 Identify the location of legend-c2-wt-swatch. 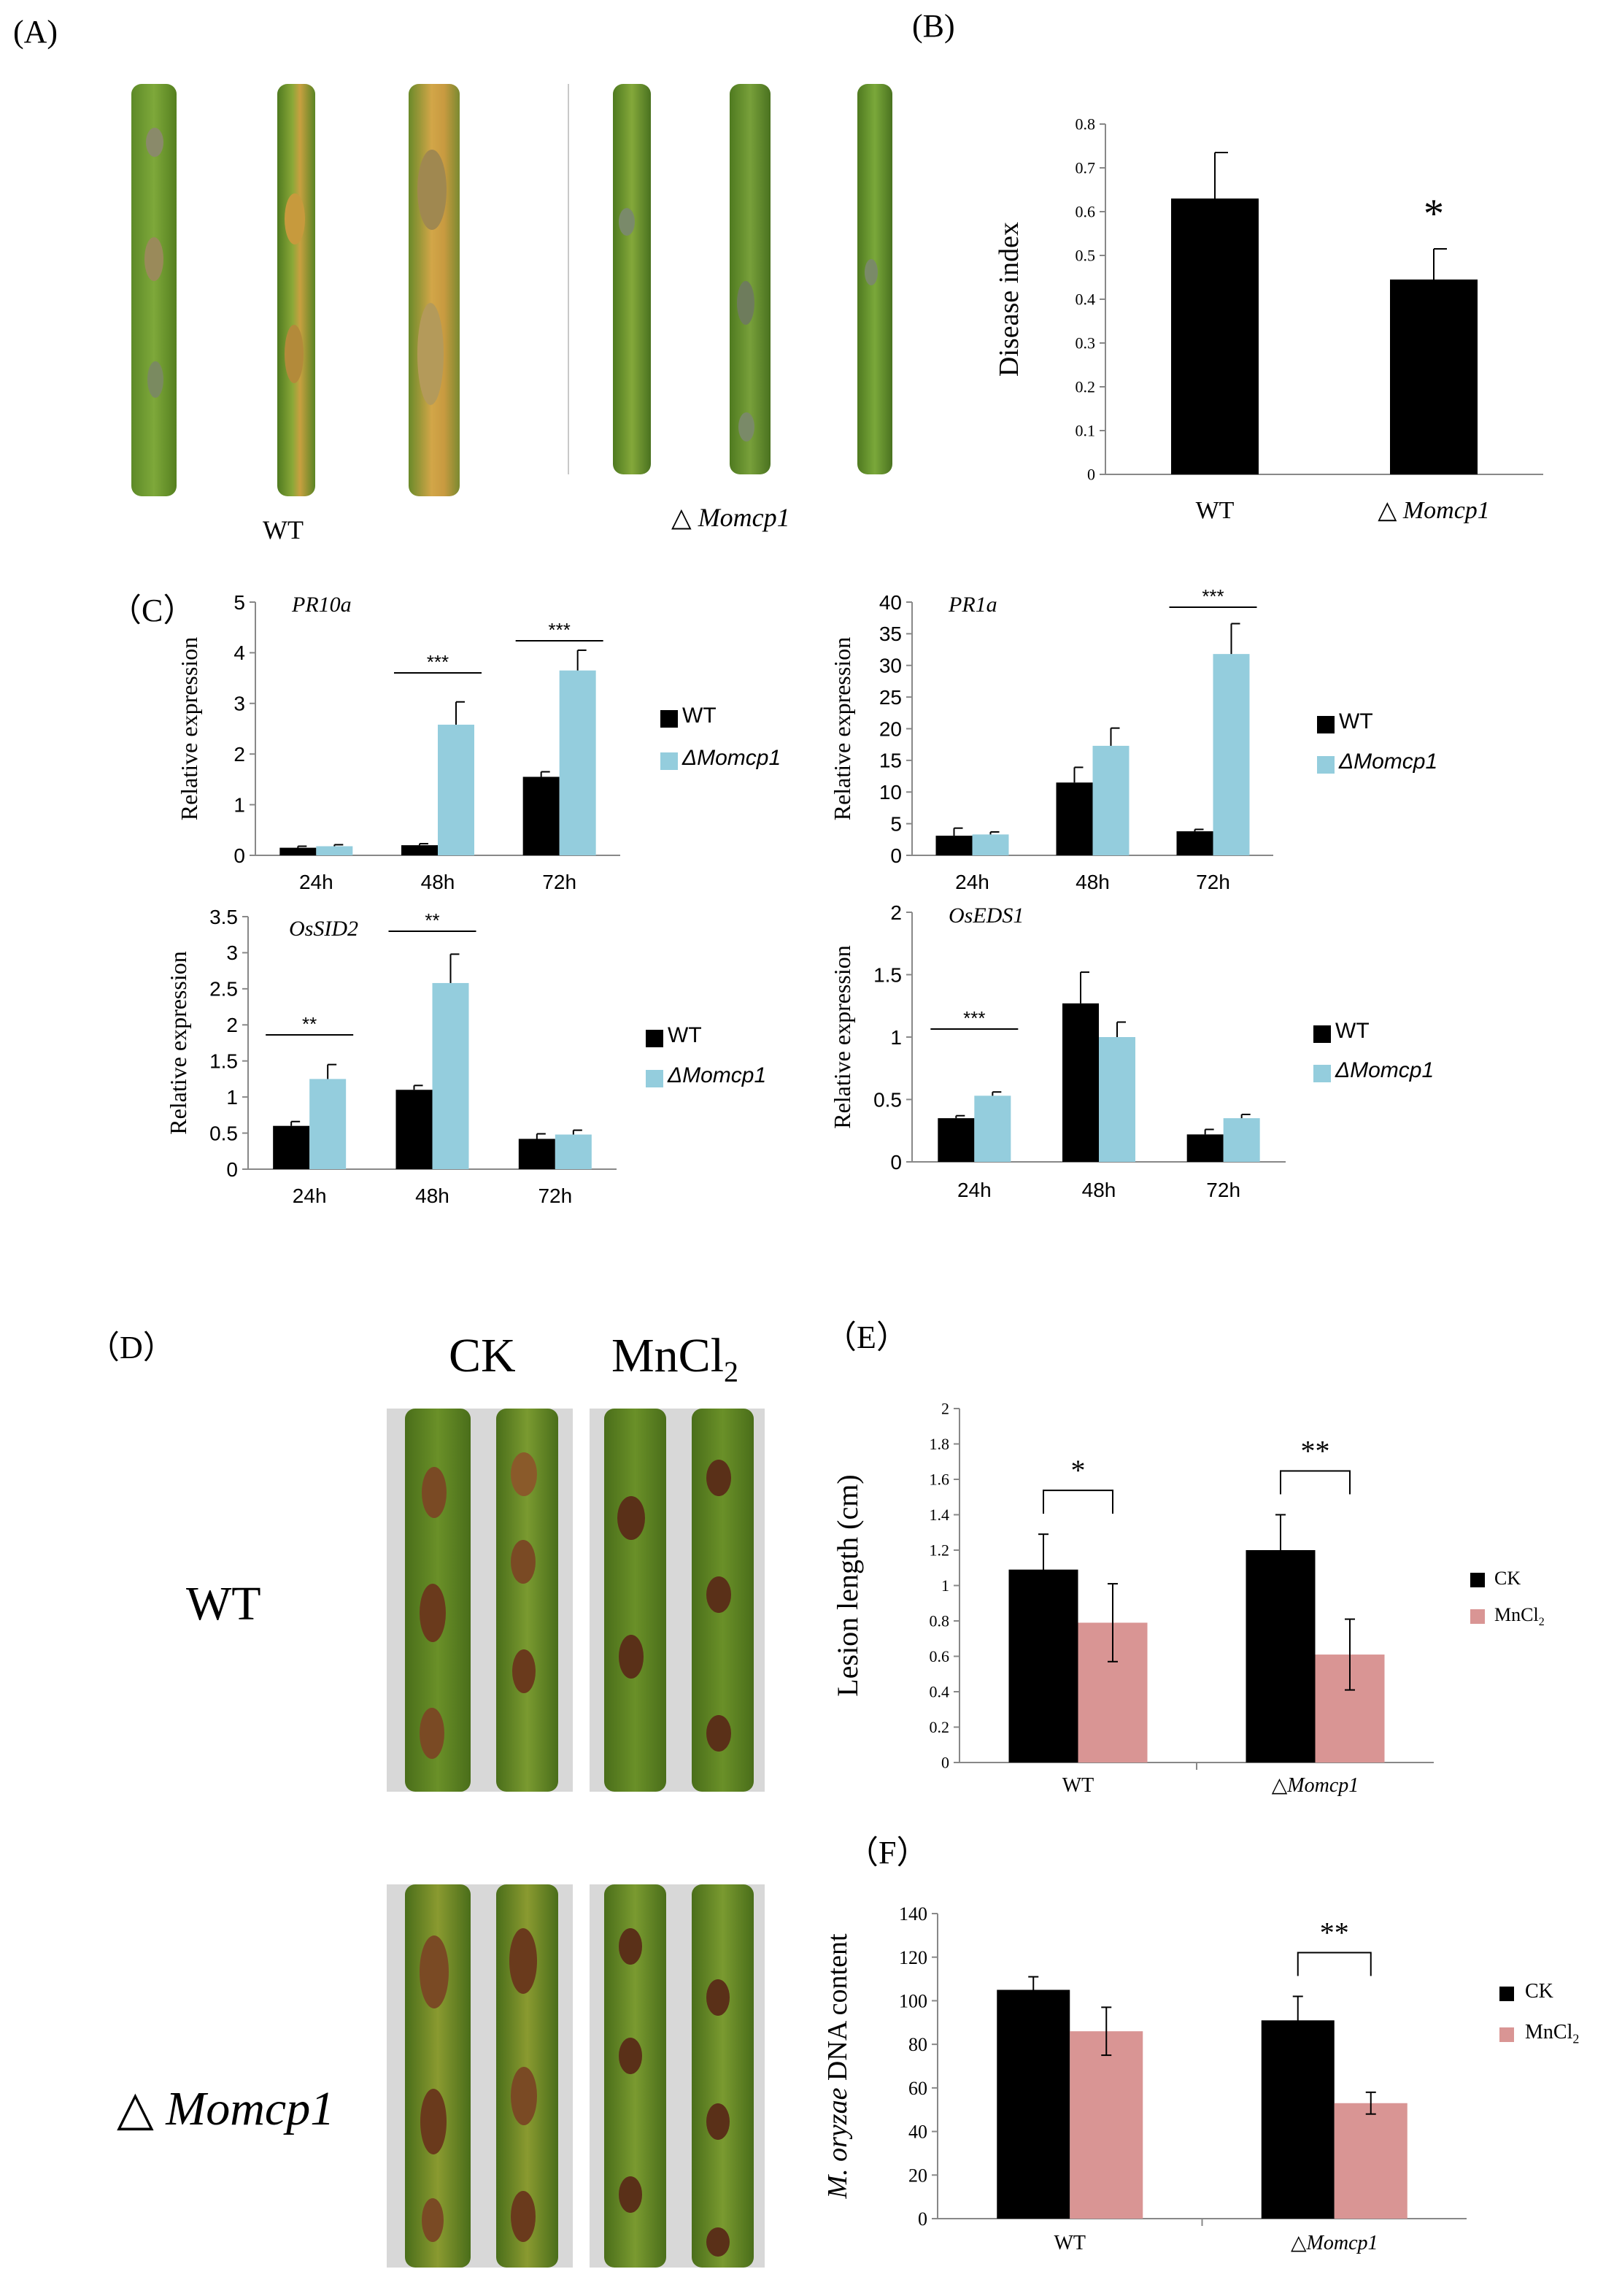
(1326, 724).